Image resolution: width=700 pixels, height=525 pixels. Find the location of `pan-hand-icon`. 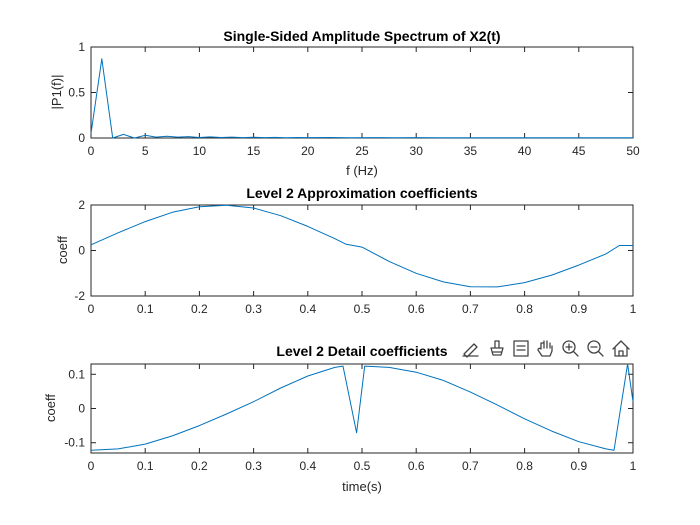

pan-hand-icon is located at coordinates (546, 348).